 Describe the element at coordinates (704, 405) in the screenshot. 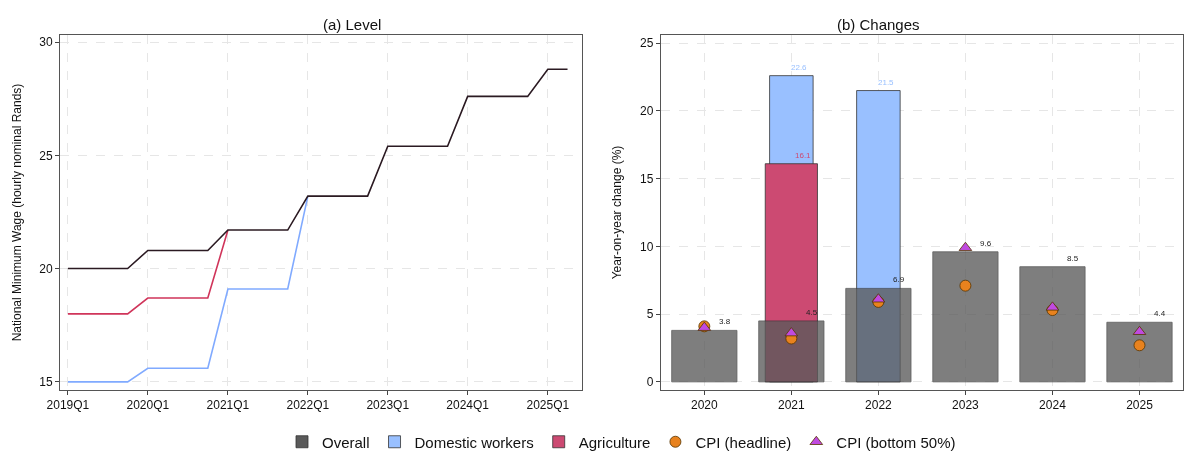

I see `x-tick-label: 2020` at that location.